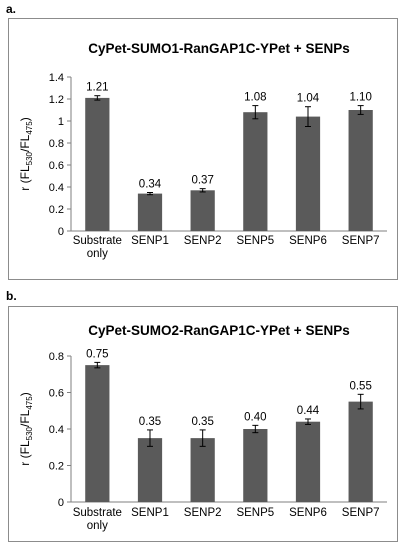 This screenshot has width=407, height=550. Describe the element at coordinates (11, 9) in the screenshot. I see `panel-label-a: a.` at that location.